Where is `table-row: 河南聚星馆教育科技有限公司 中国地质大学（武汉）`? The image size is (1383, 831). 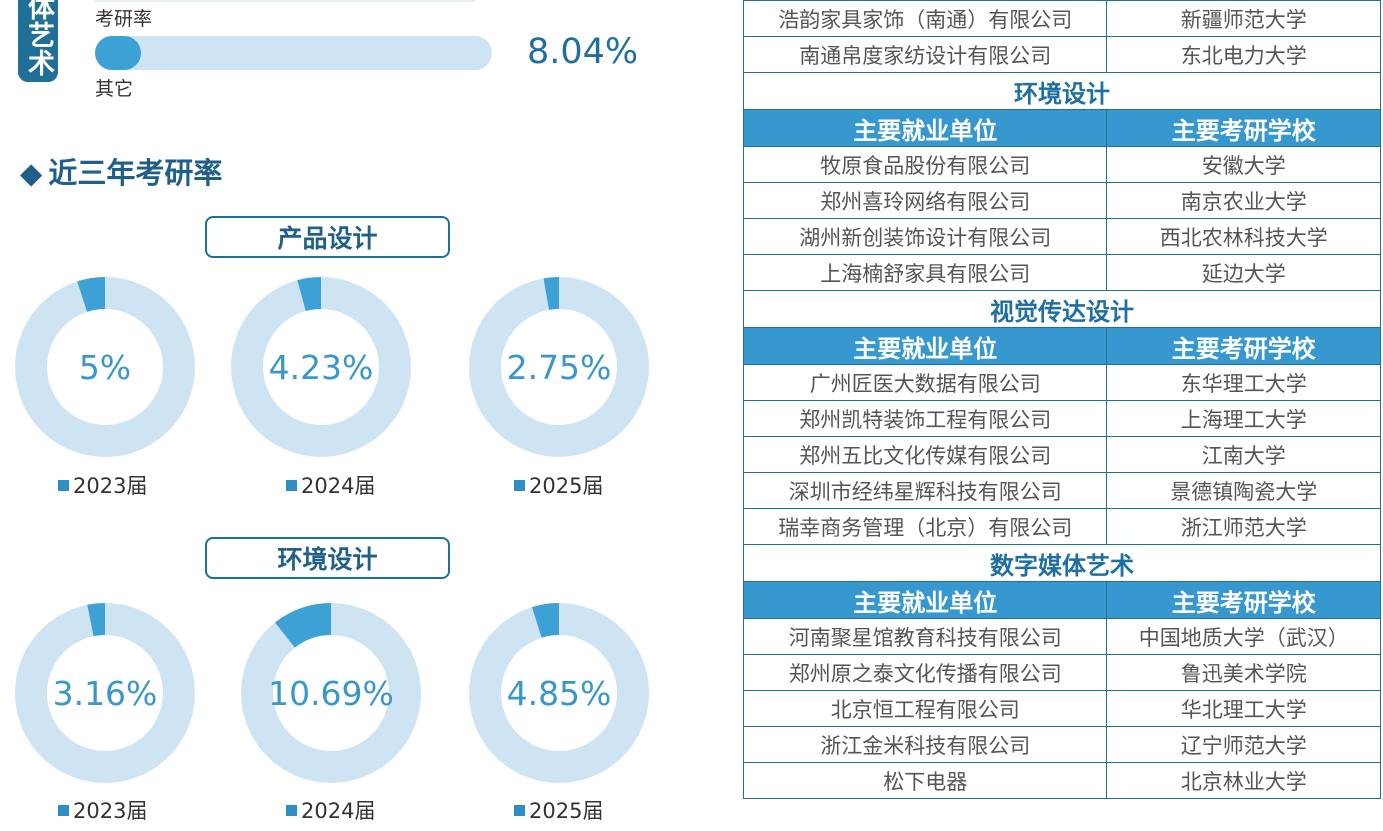 table-row: 河南聚星馆教育科技有限公司 中国地质大学（武汉） is located at coordinates (1061, 636).